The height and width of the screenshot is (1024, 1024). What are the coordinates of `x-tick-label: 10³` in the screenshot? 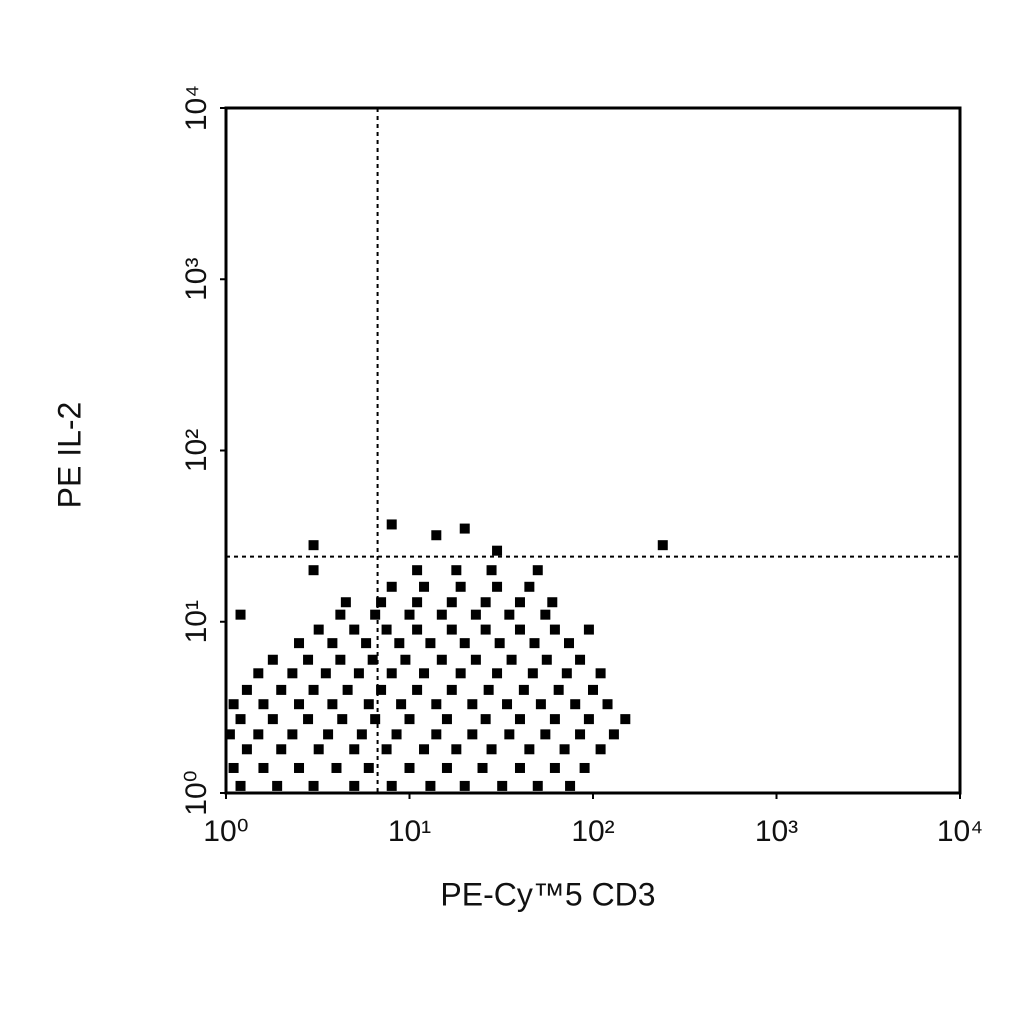 It's located at (776, 831).